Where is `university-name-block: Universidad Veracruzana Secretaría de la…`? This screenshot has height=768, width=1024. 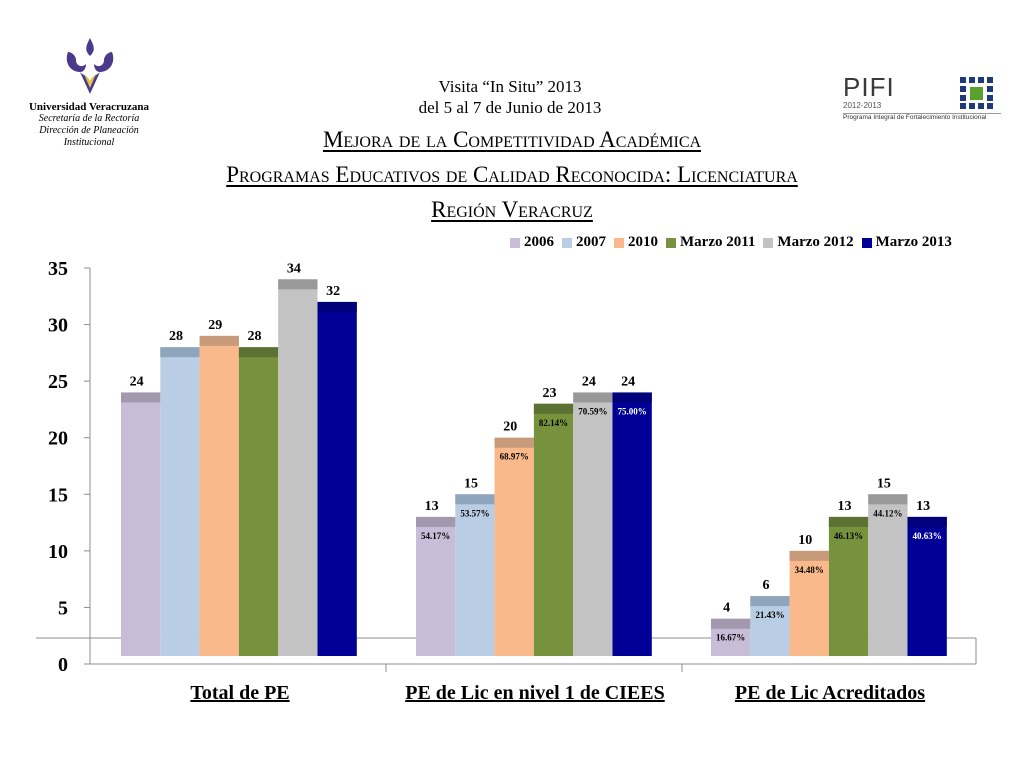 university-name-block: Universidad Veracruzana Secretaría de la… is located at coordinates (89, 125).